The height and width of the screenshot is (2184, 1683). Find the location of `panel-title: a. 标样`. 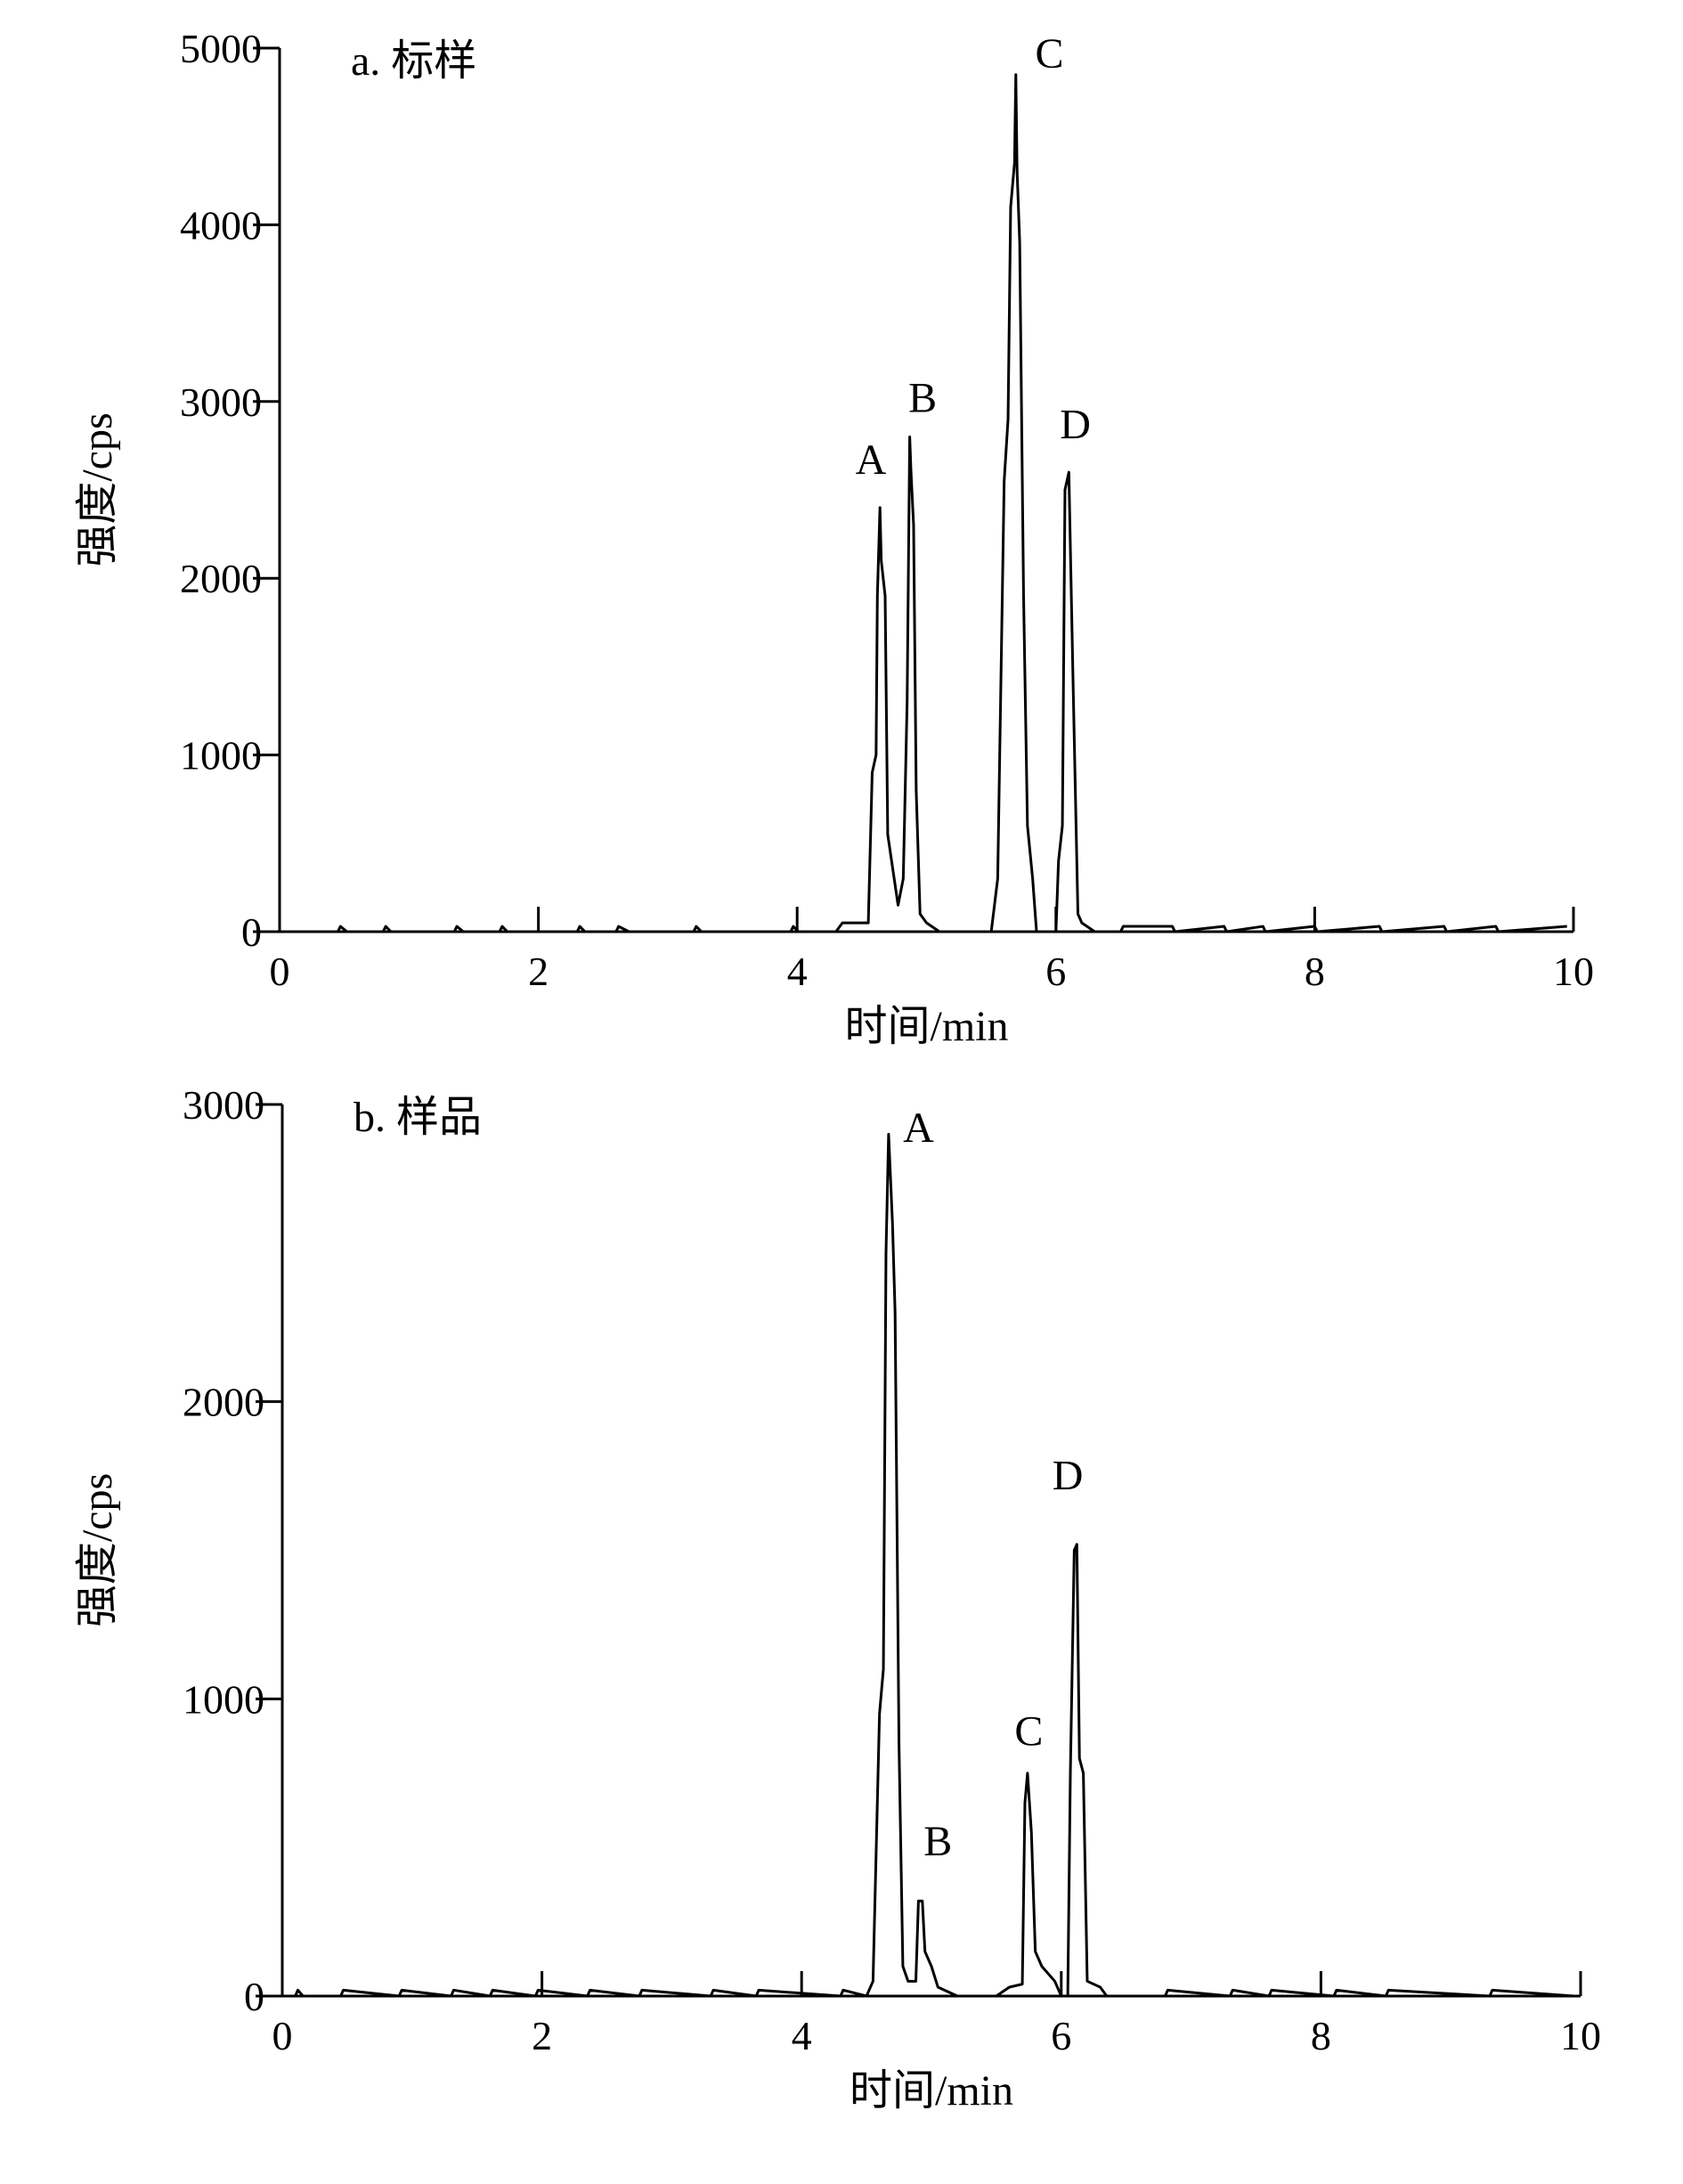

panel-title: a. 标样 is located at coordinates (413, 61).